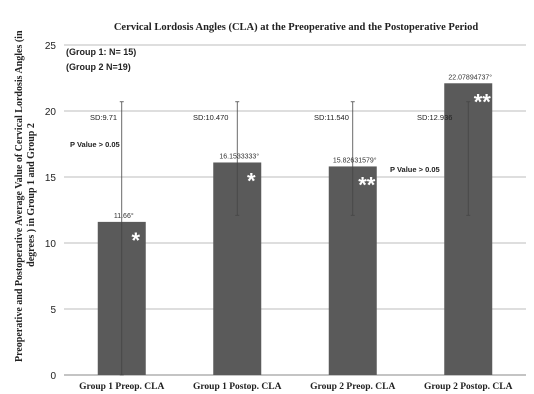 The image size is (534, 394). Describe the element at coordinates (470, 77) in the screenshot. I see `data-label: 22.07894737°` at that location.